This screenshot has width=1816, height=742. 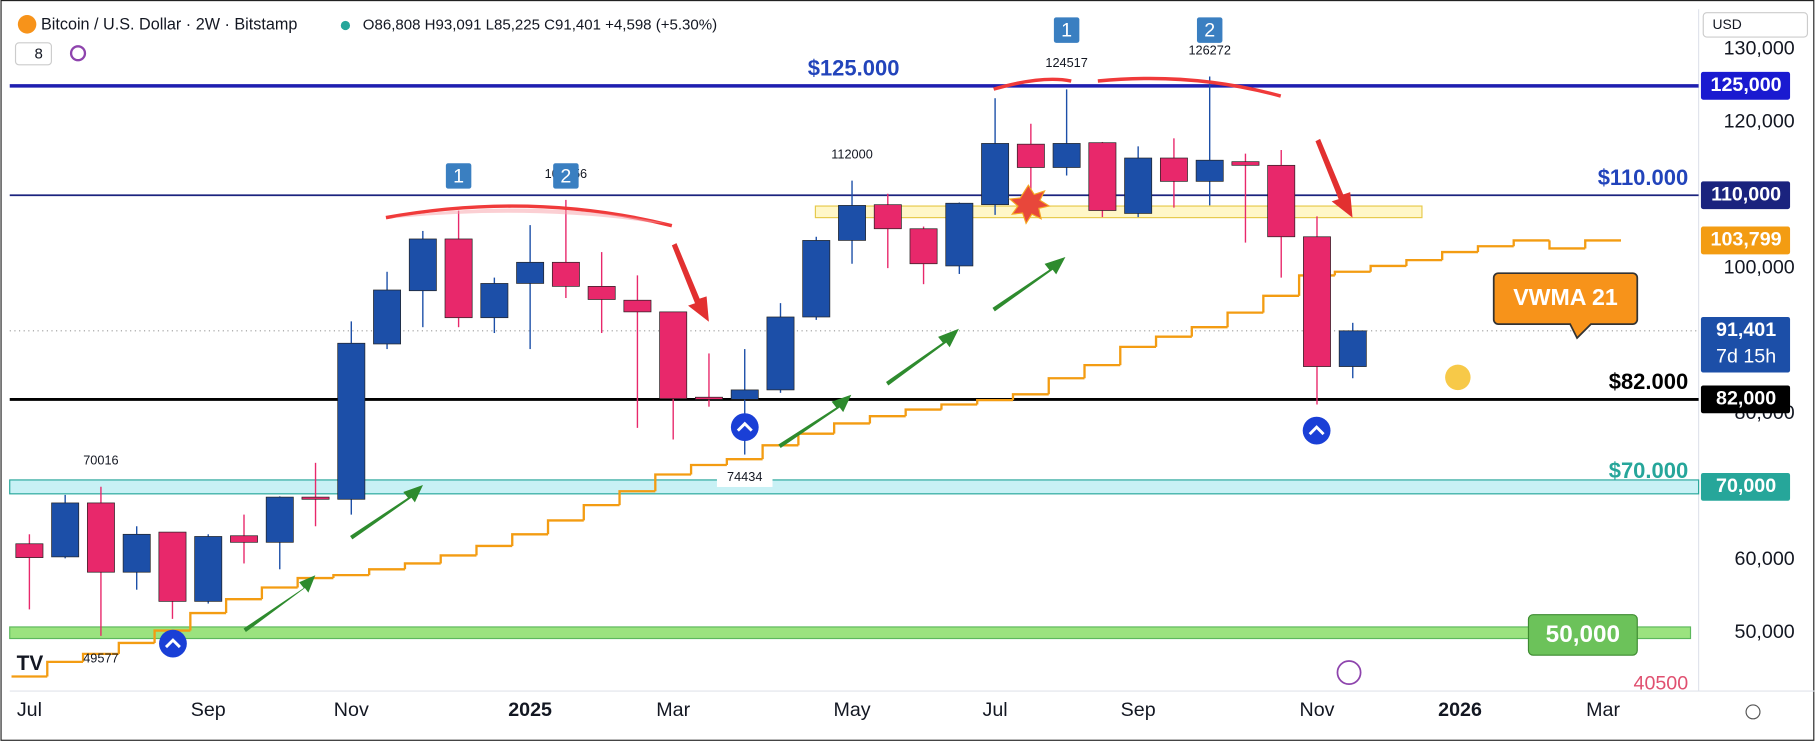 What do you see at coordinates (33, 54) in the screenshot?
I see `indicator-toggle` at bounding box center [33, 54].